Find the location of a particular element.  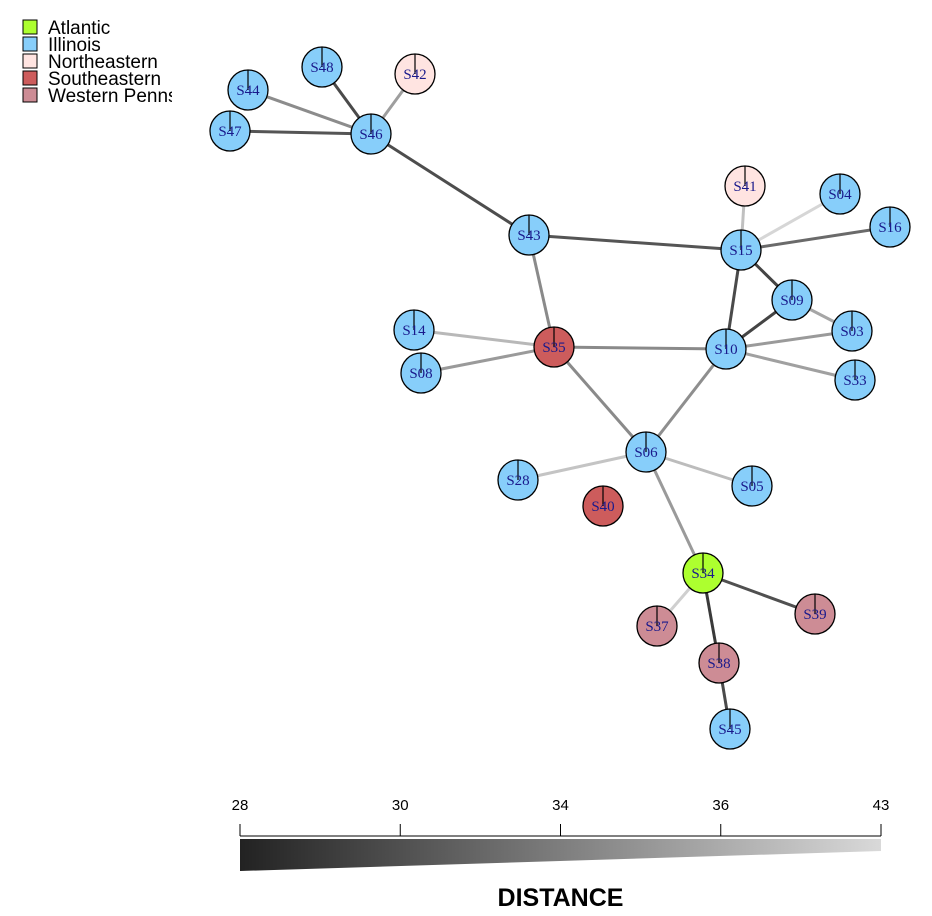

node-label: S14 is located at coordinates (414, 331).